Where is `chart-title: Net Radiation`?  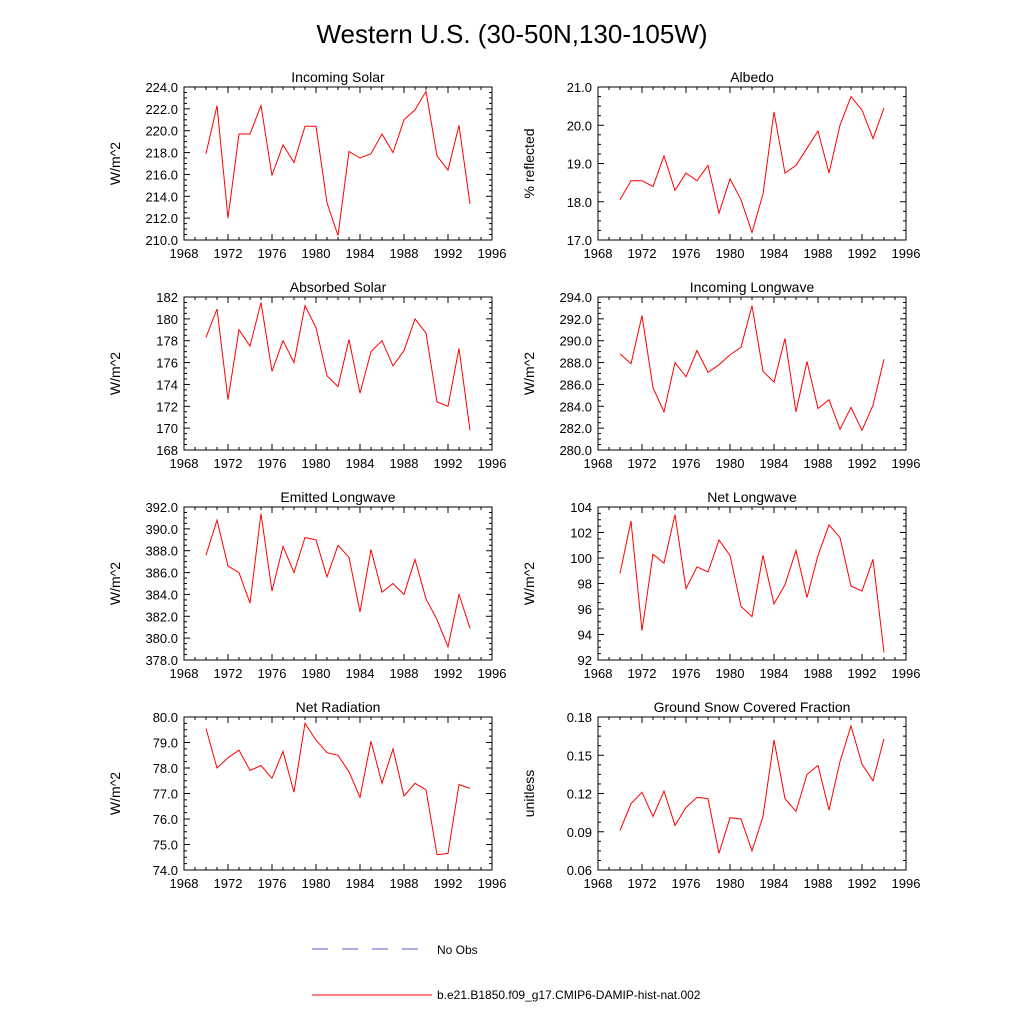 chart-title: Net Radiation is located at coordinates (338, 707).